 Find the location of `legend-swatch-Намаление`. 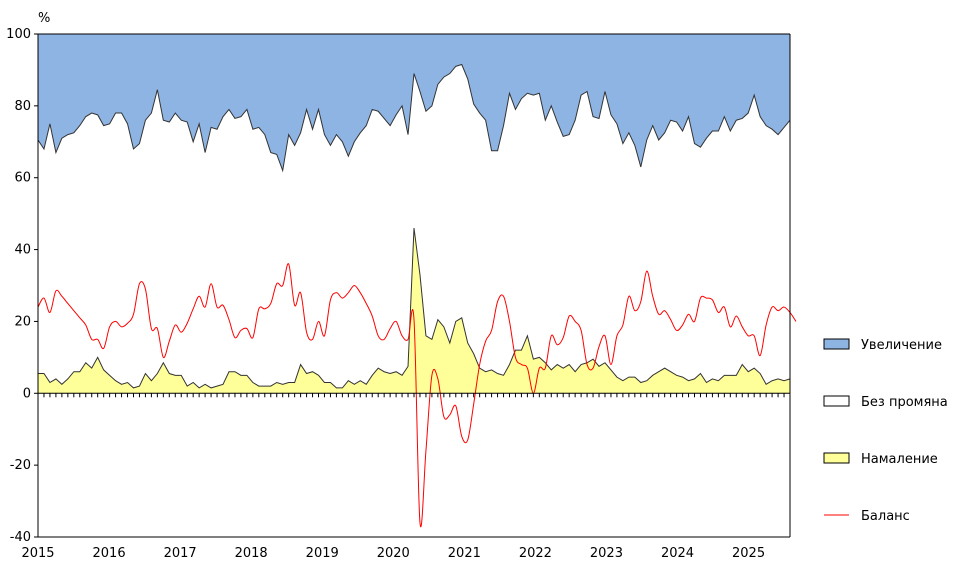

legend-swatch-Намаление is located at coordinates (836, 458).